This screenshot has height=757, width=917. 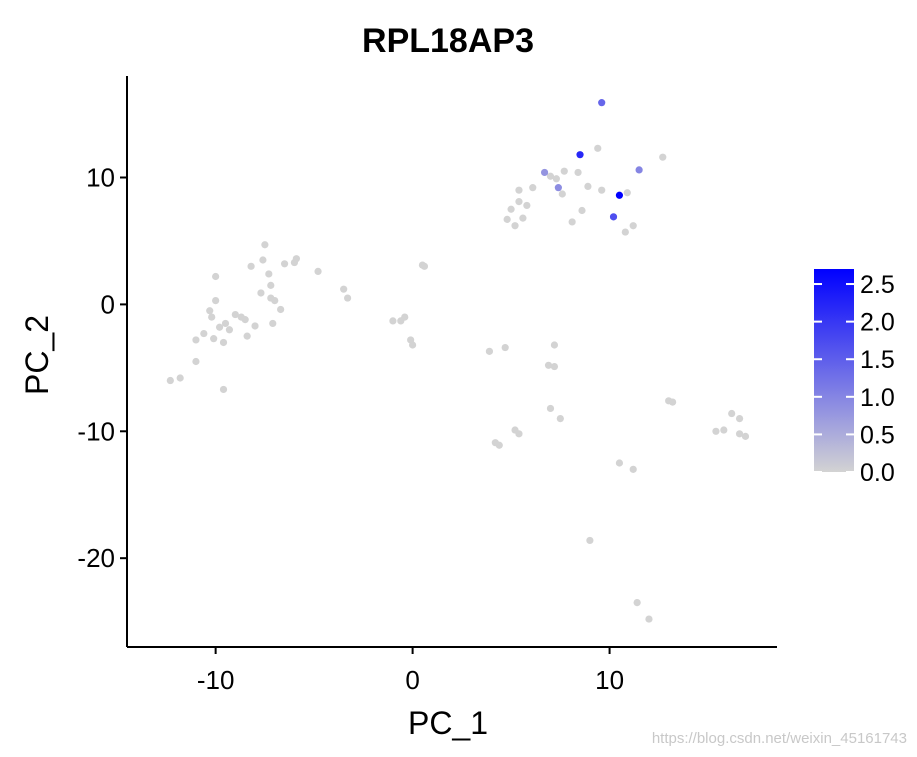 What do you see at coordinates (834, 370) in the screenshot?
I see `colorbar-gradient` at bounding box center [834, 370].